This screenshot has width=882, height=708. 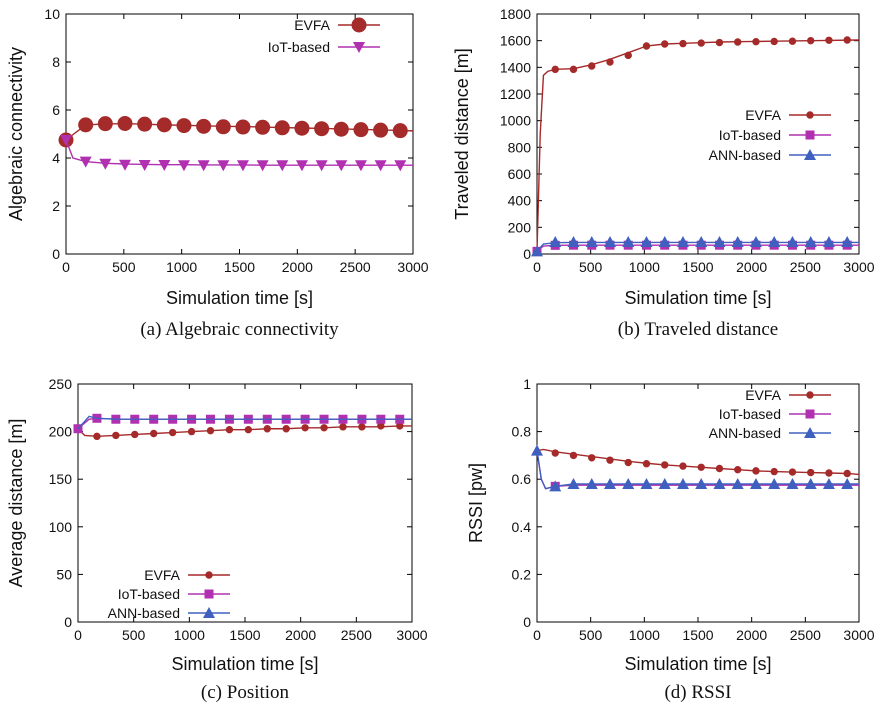 What do you see at coordinates (52, 14) in the screenshot?
I see `y-tick-label: 10` at bounding box center [52, 14].